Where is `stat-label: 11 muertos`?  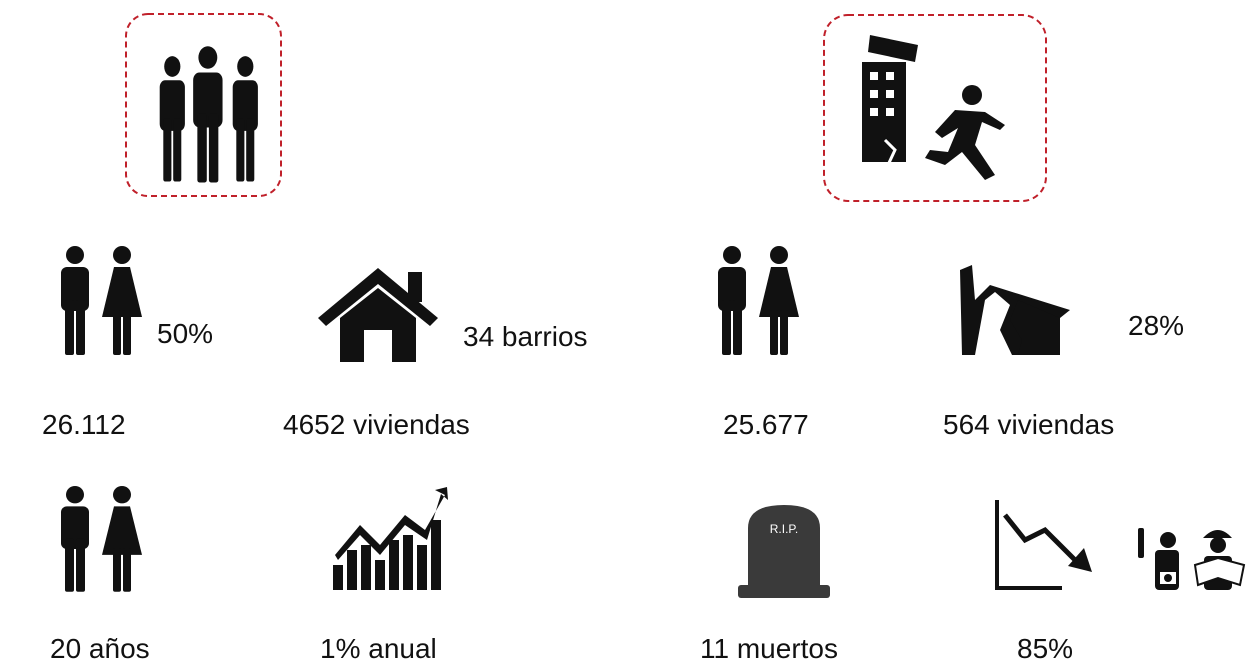 stat-label: 11 muertos is located at coordinates (769, 648).